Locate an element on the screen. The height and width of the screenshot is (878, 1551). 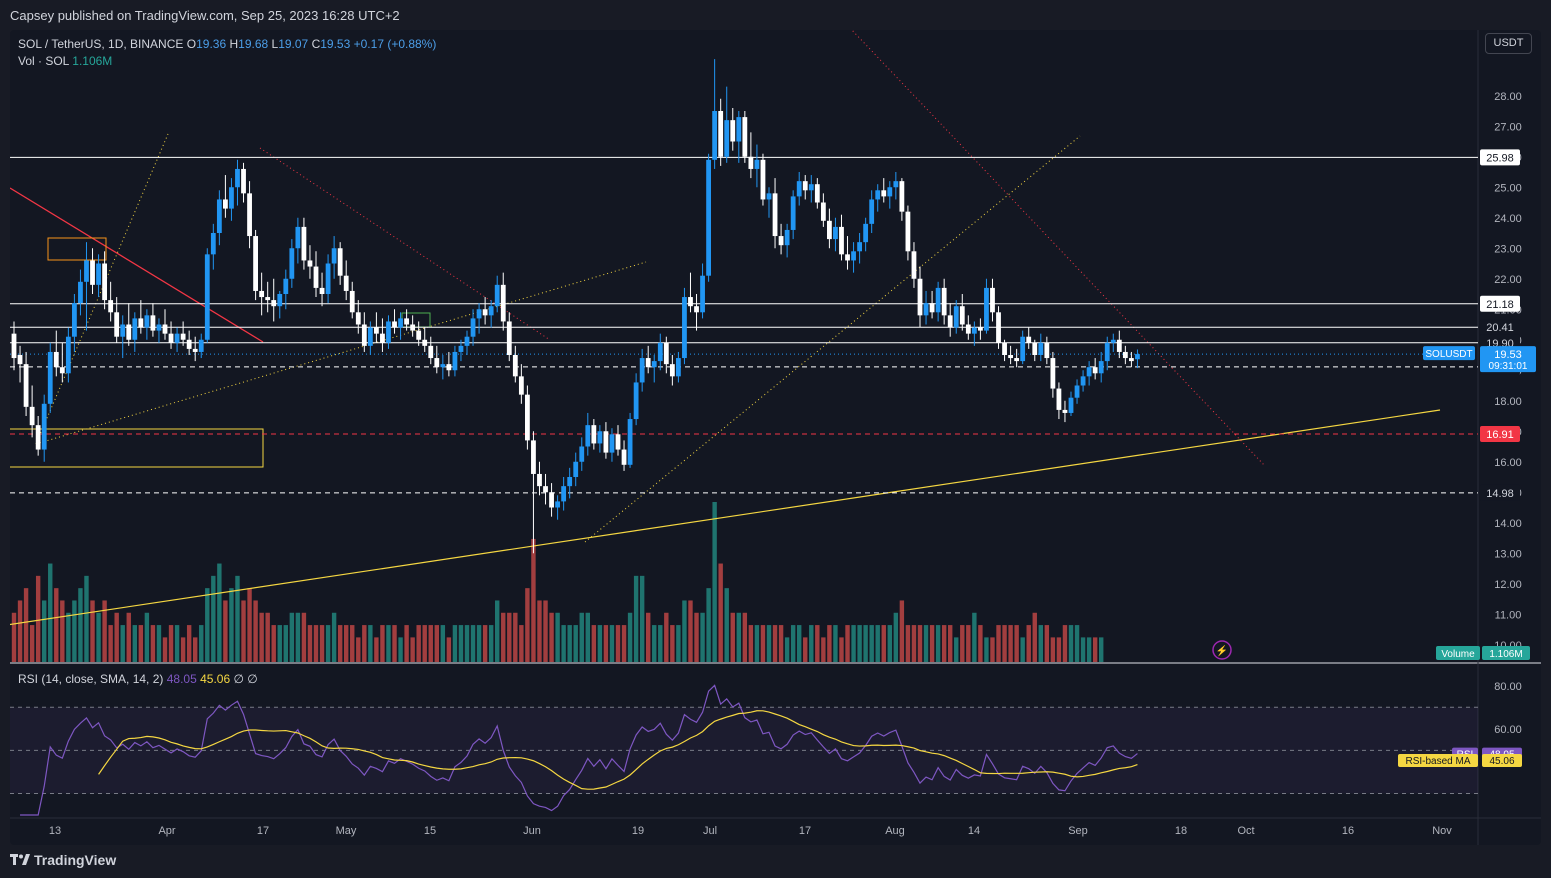
price-axis-tick: 11.00 is located at coordinates (1508, 615).